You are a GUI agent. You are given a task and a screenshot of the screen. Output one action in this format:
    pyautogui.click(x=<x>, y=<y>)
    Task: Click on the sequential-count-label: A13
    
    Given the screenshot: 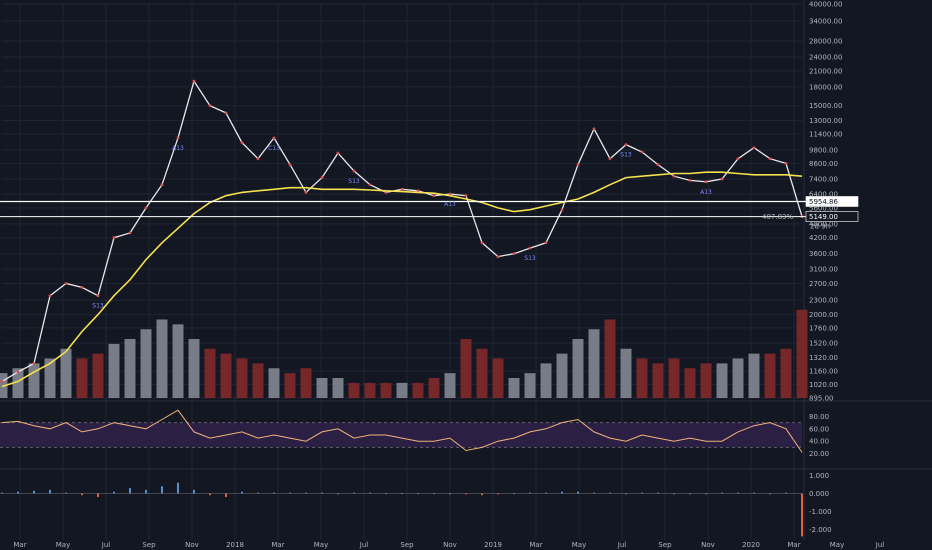 What is the action you would take?
    pyautogui.click(x=706, y=192)
    